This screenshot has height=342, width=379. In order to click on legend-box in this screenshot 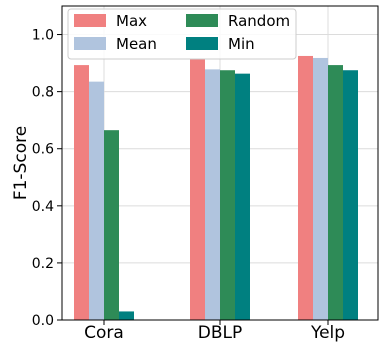, I will do `click(182, 34)`.